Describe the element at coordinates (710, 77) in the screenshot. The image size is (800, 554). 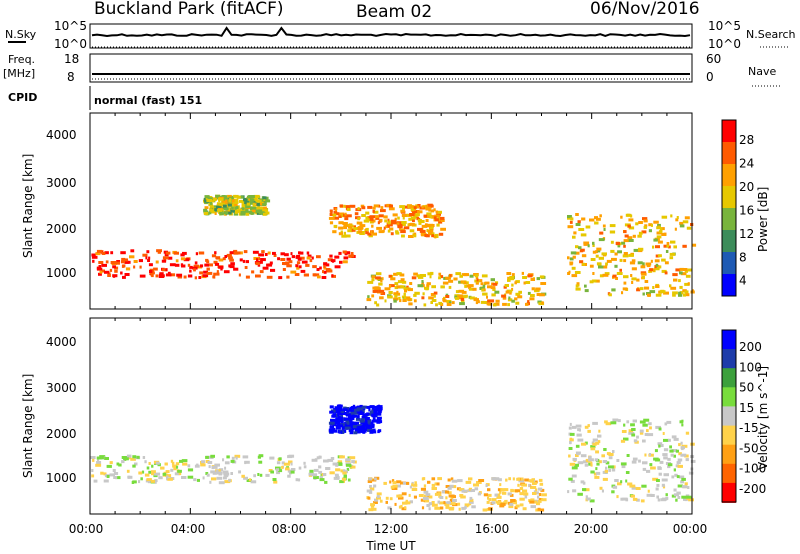
I see `nave-tick-bottom: 0` at that location.